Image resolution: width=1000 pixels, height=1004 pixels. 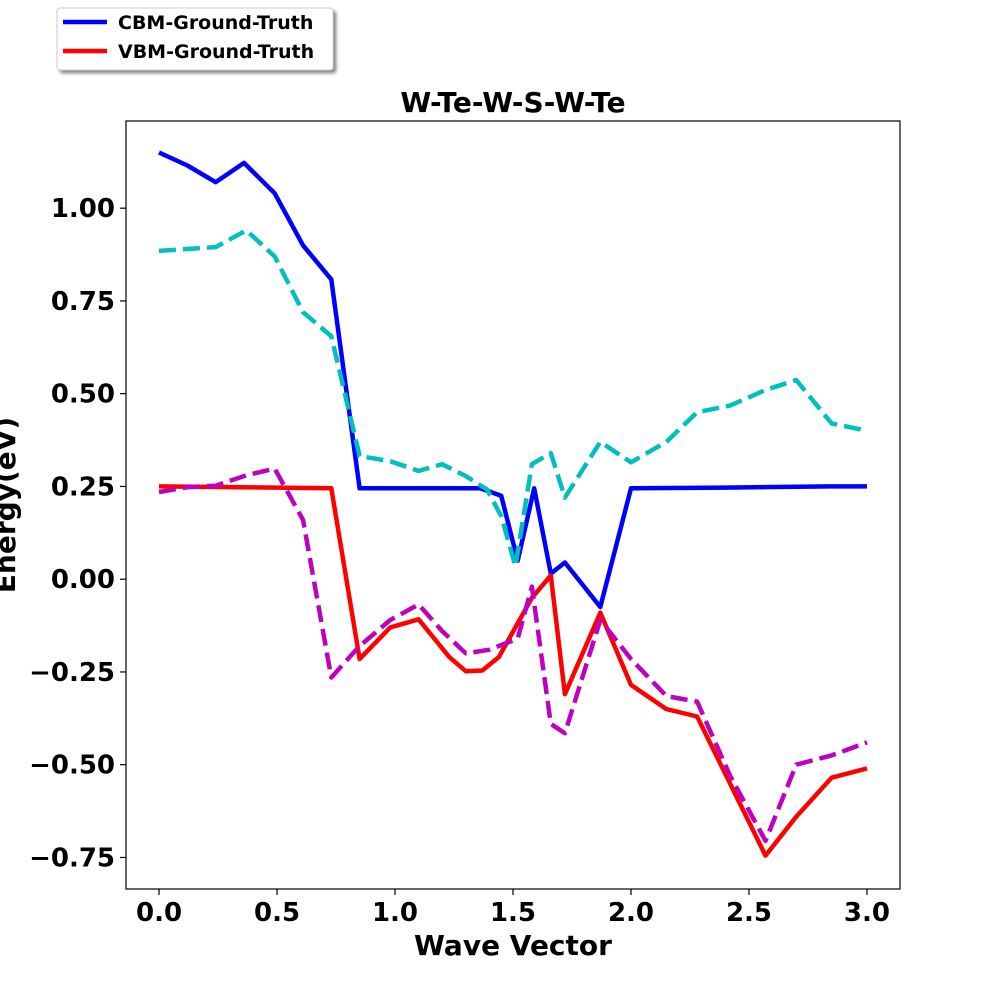 What do you see at coordinates (77, 533) in the screenshot?
I see `y-axis-ticks: 1.00 0.75 0.50 0.25 0.00 −0.25 −0.50 −0.75` at bounding box center [77, 533].